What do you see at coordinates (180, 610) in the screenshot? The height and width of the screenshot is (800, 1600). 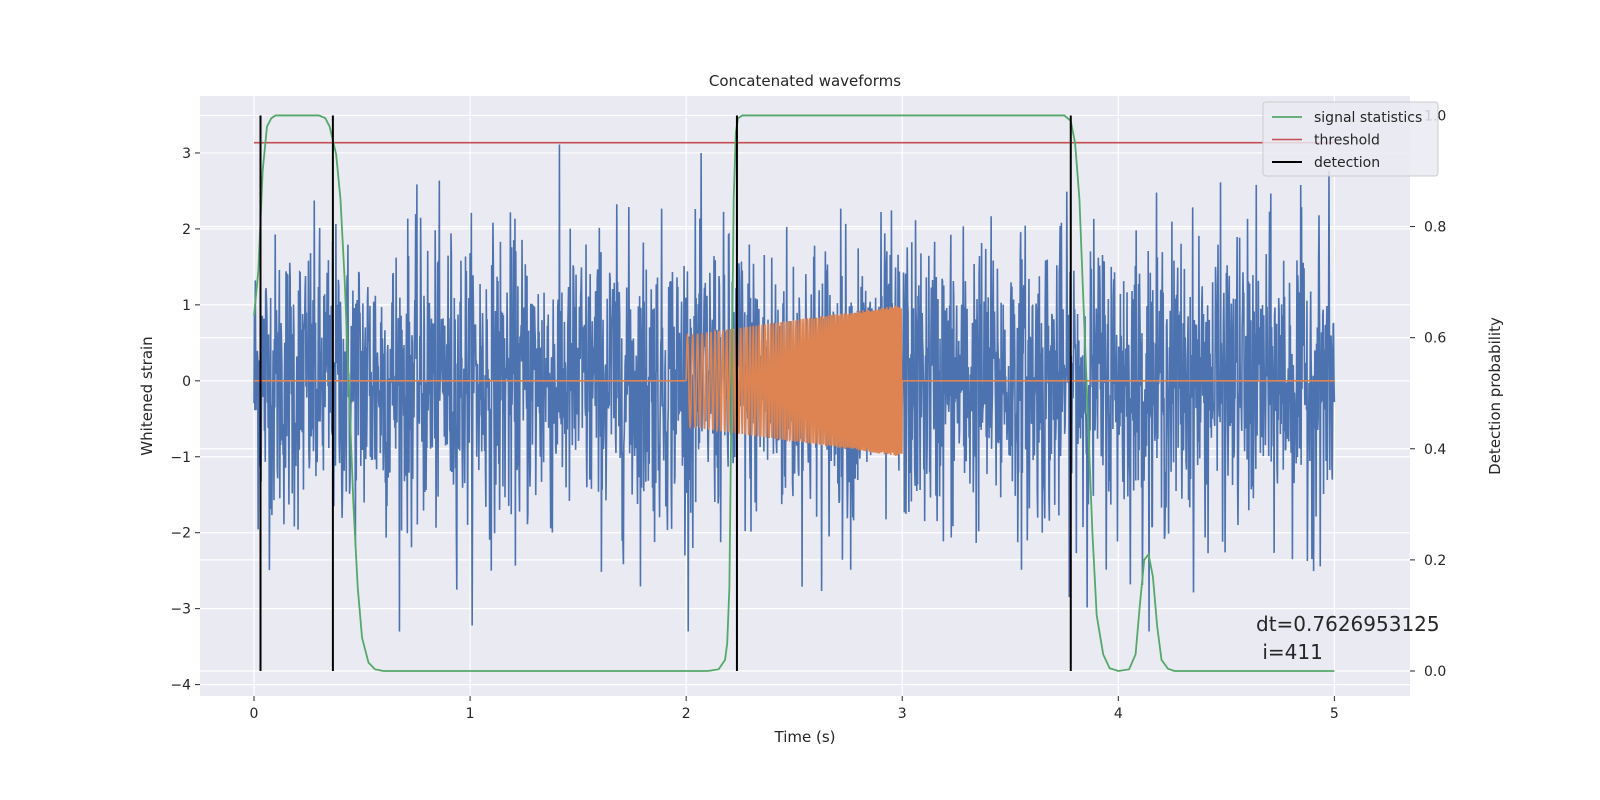 I see `y-tick-label: −3` at bounding box center [180, 610].